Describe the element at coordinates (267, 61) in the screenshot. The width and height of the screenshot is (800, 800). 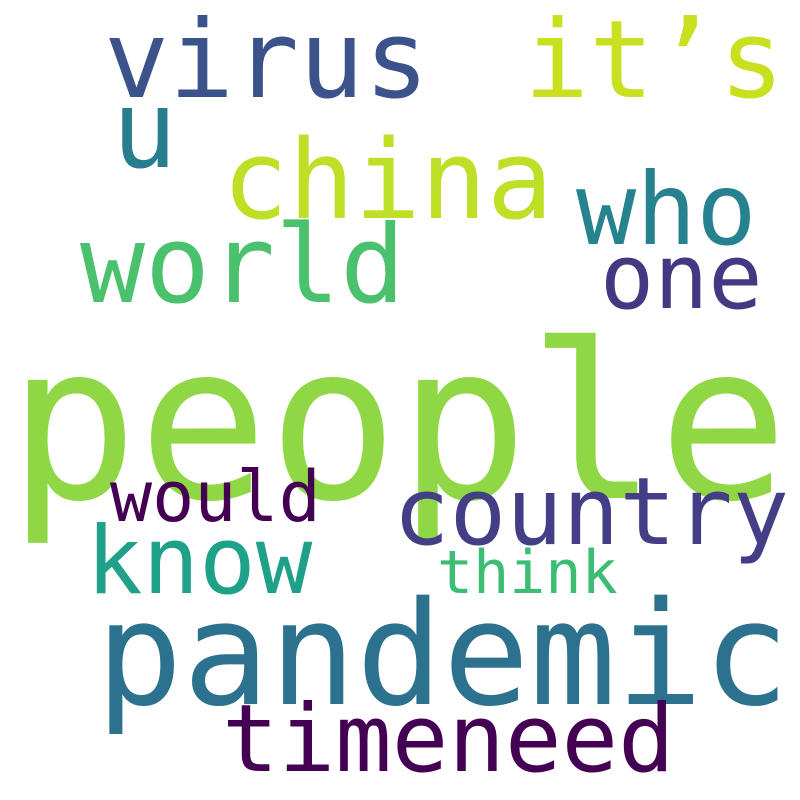
I see `word-virus: virus` at that location.